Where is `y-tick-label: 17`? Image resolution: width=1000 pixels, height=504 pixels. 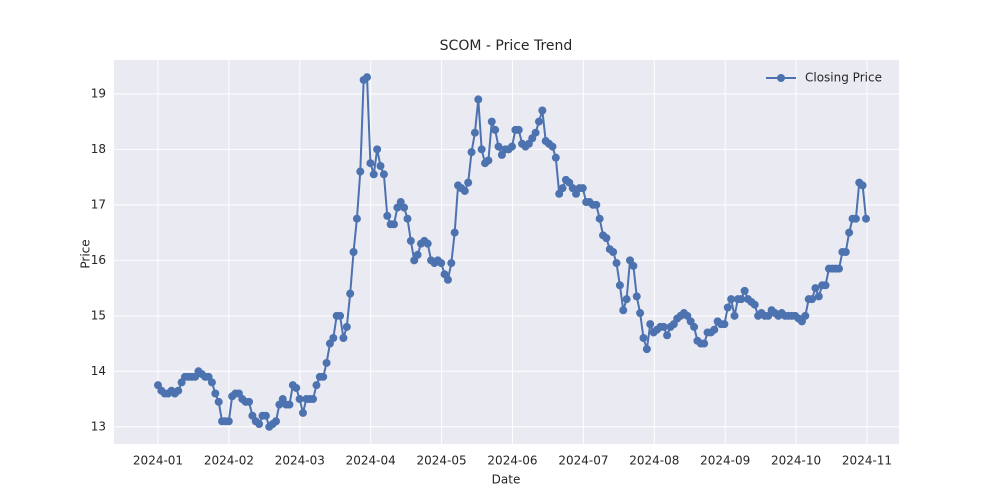 y-tick-label: 17 is located at coordinates (98, 204).